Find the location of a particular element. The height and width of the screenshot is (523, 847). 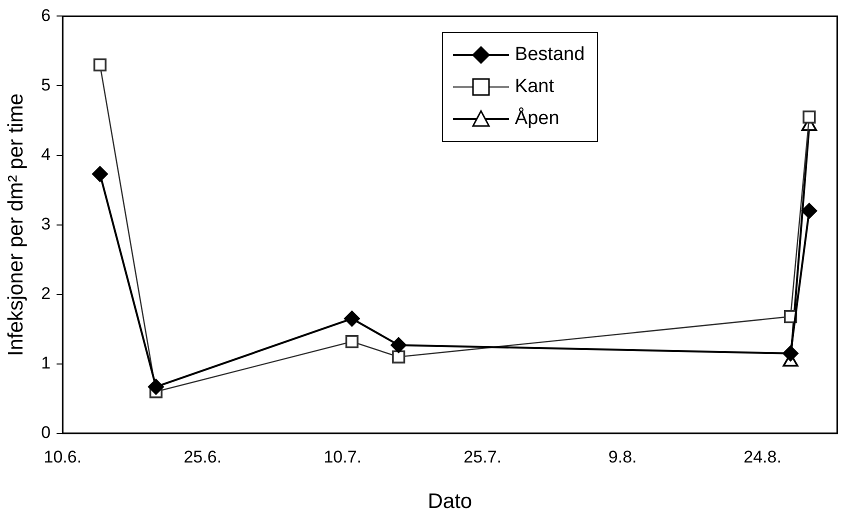

y-tick-label: 0 is located at coordinates (46, 432).